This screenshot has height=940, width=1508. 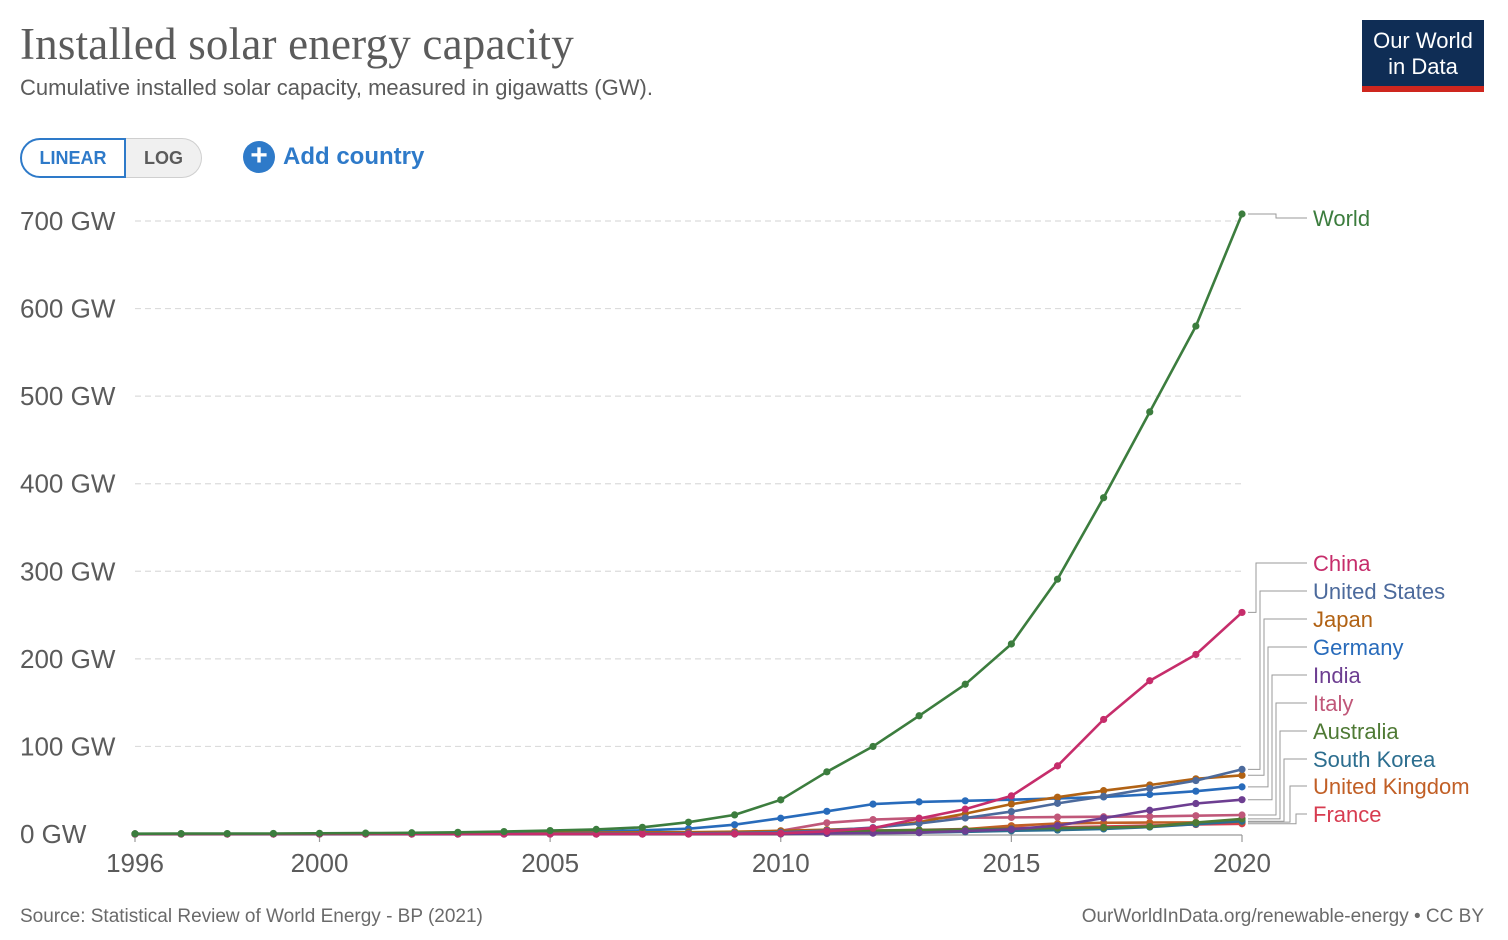 I want to click on x-tick-label: 2010, so click(x=781, y=863).